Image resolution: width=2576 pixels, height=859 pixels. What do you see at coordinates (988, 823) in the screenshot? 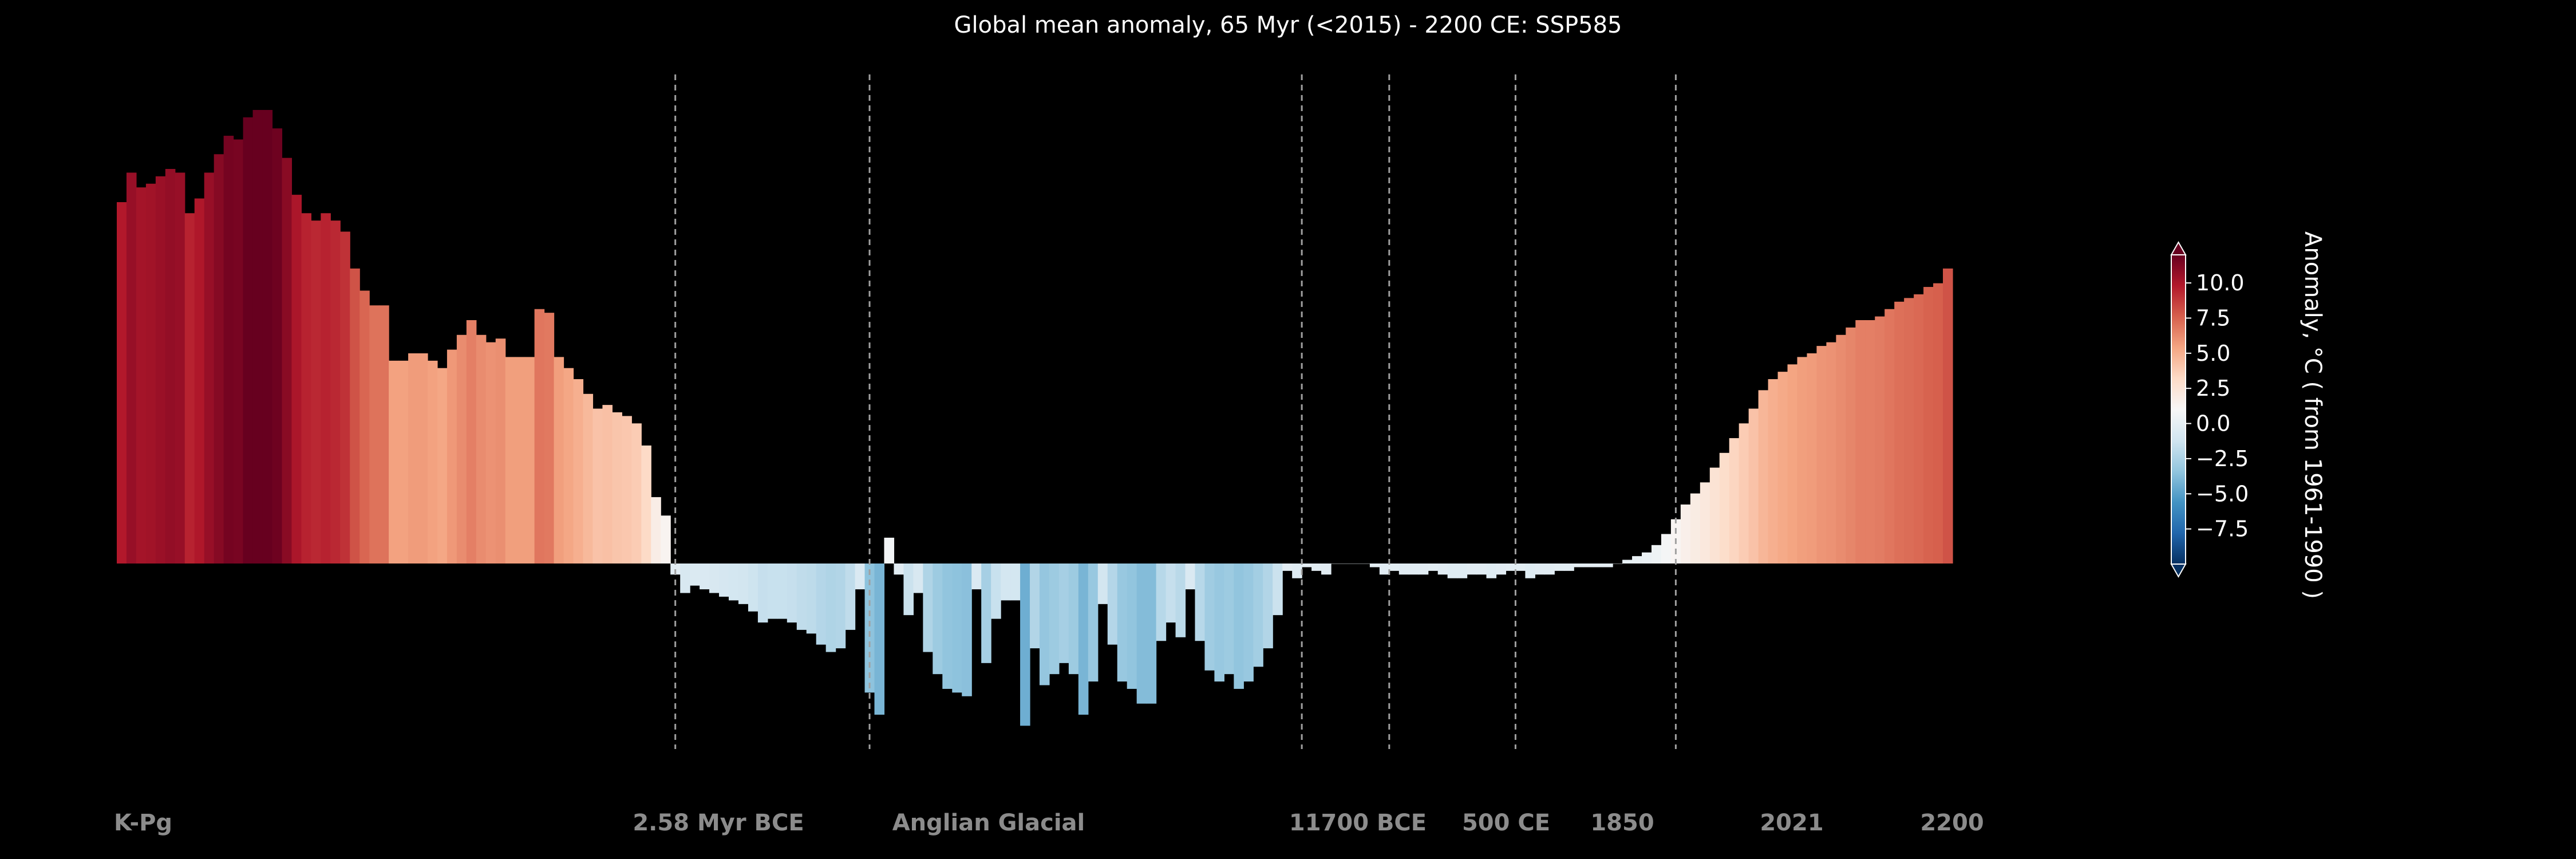
I see `marker-label: Anglian Glacial` at bounding box center [988, 823].